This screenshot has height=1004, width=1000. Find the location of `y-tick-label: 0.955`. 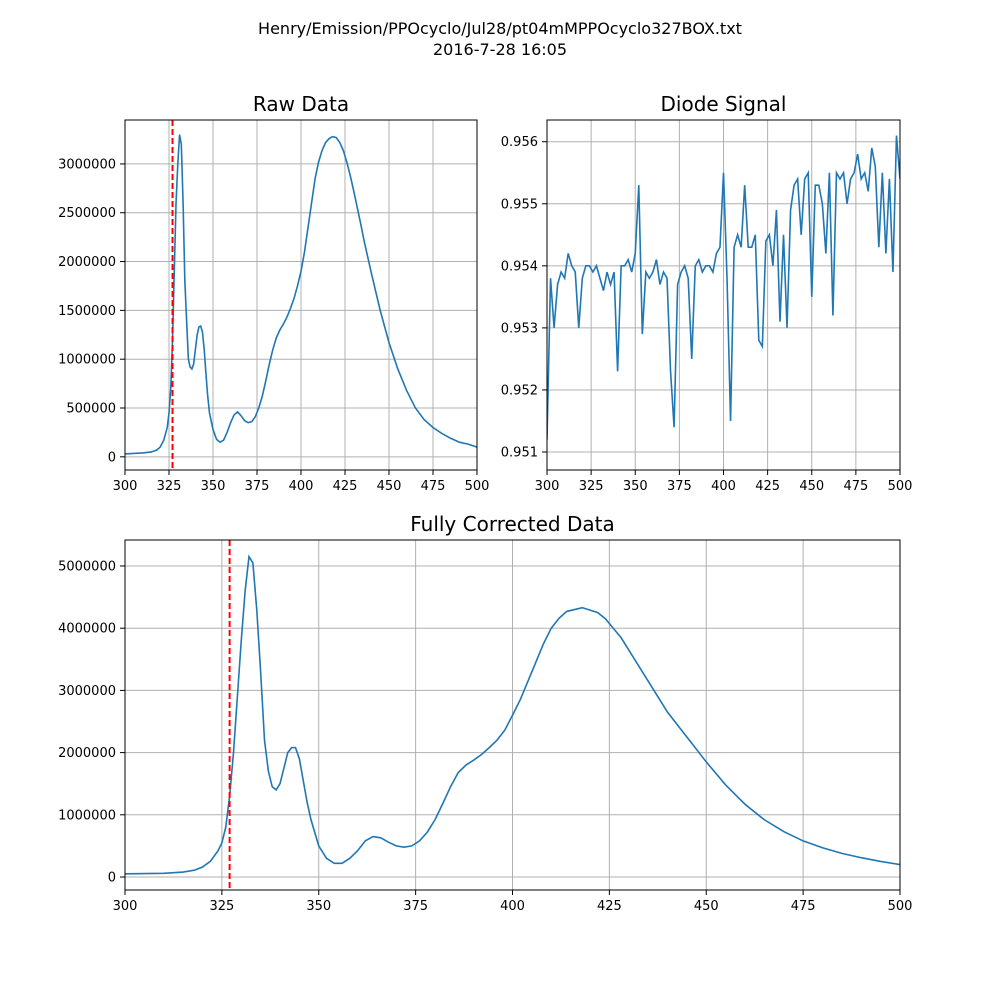

y-tick-label: 0.955 is located at coordinates (519, 204).